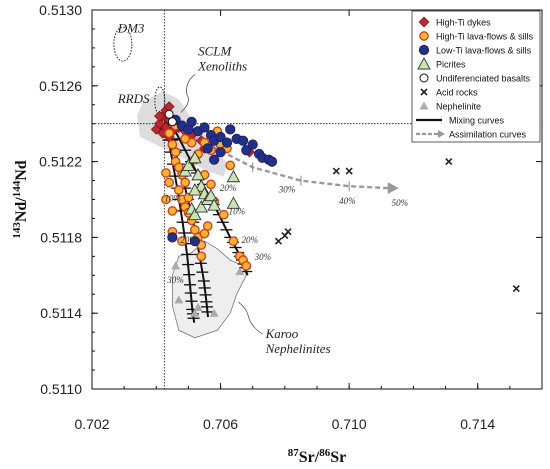  I want to click on x-axis-title: 87Sr/86Sr, so click(317, 456).